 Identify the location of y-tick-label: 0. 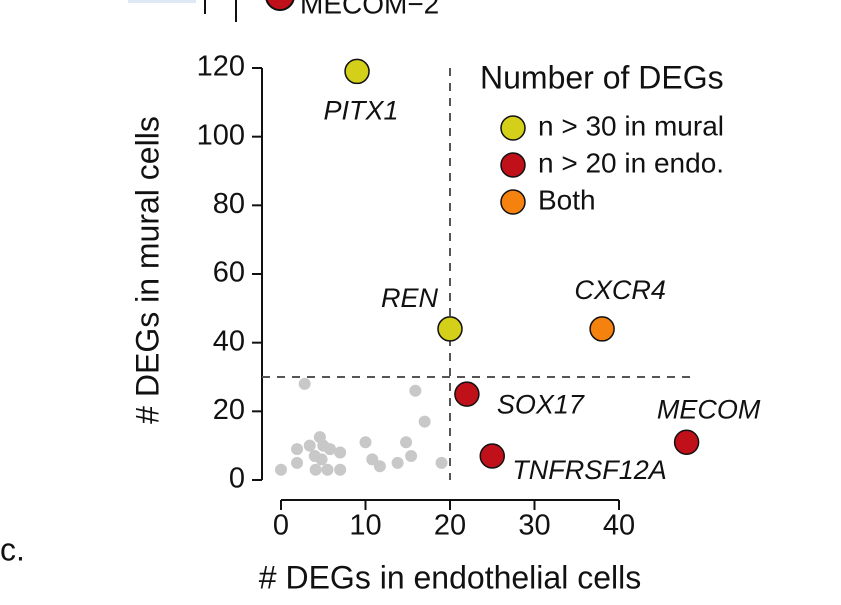
(237, 479).